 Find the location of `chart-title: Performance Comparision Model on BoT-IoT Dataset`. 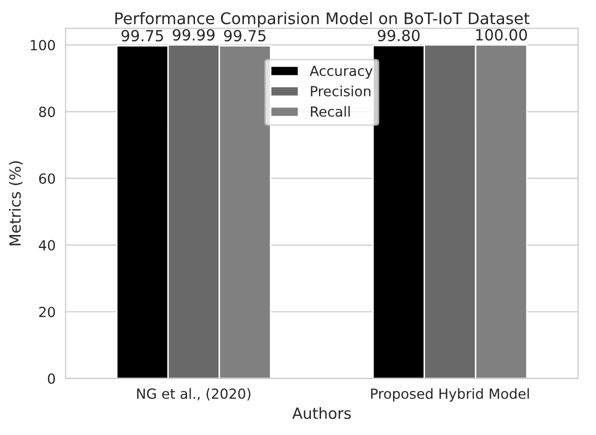

chart-title: Performance Comparision Model on BoT-IoT Dataset is located at coordinates (322, 20).